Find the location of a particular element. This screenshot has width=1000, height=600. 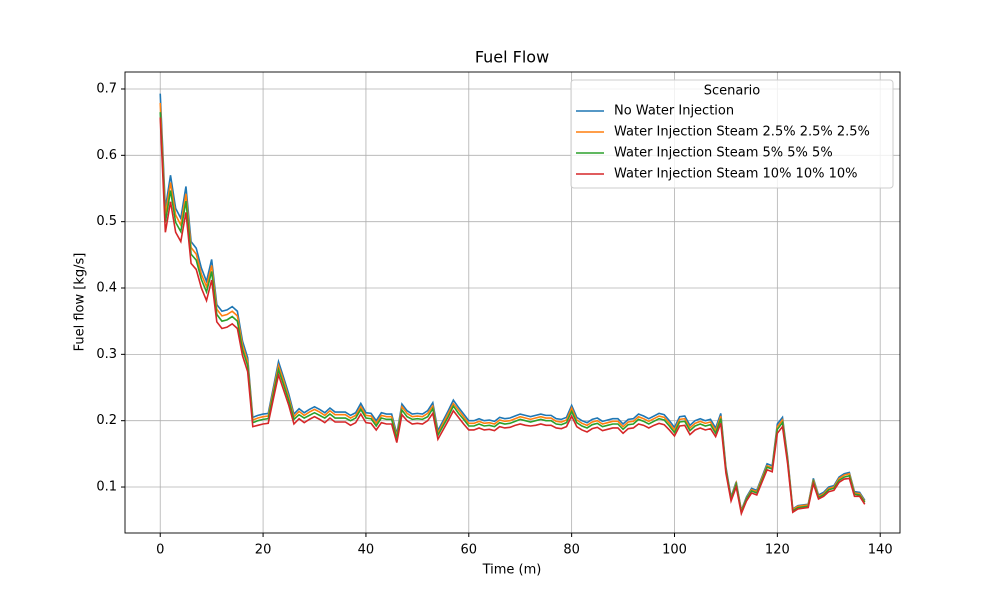

x-tick-label: 100 is located at coordinates (674, 550).